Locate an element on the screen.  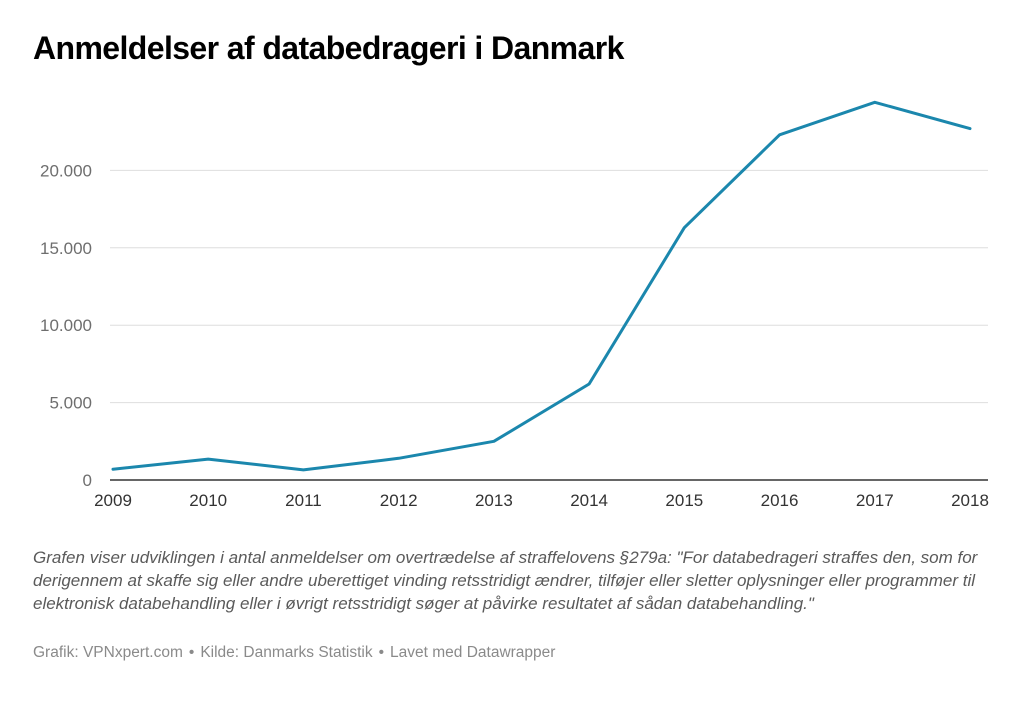
x-tick-label: 2012 is located at coordinates (399, 500).